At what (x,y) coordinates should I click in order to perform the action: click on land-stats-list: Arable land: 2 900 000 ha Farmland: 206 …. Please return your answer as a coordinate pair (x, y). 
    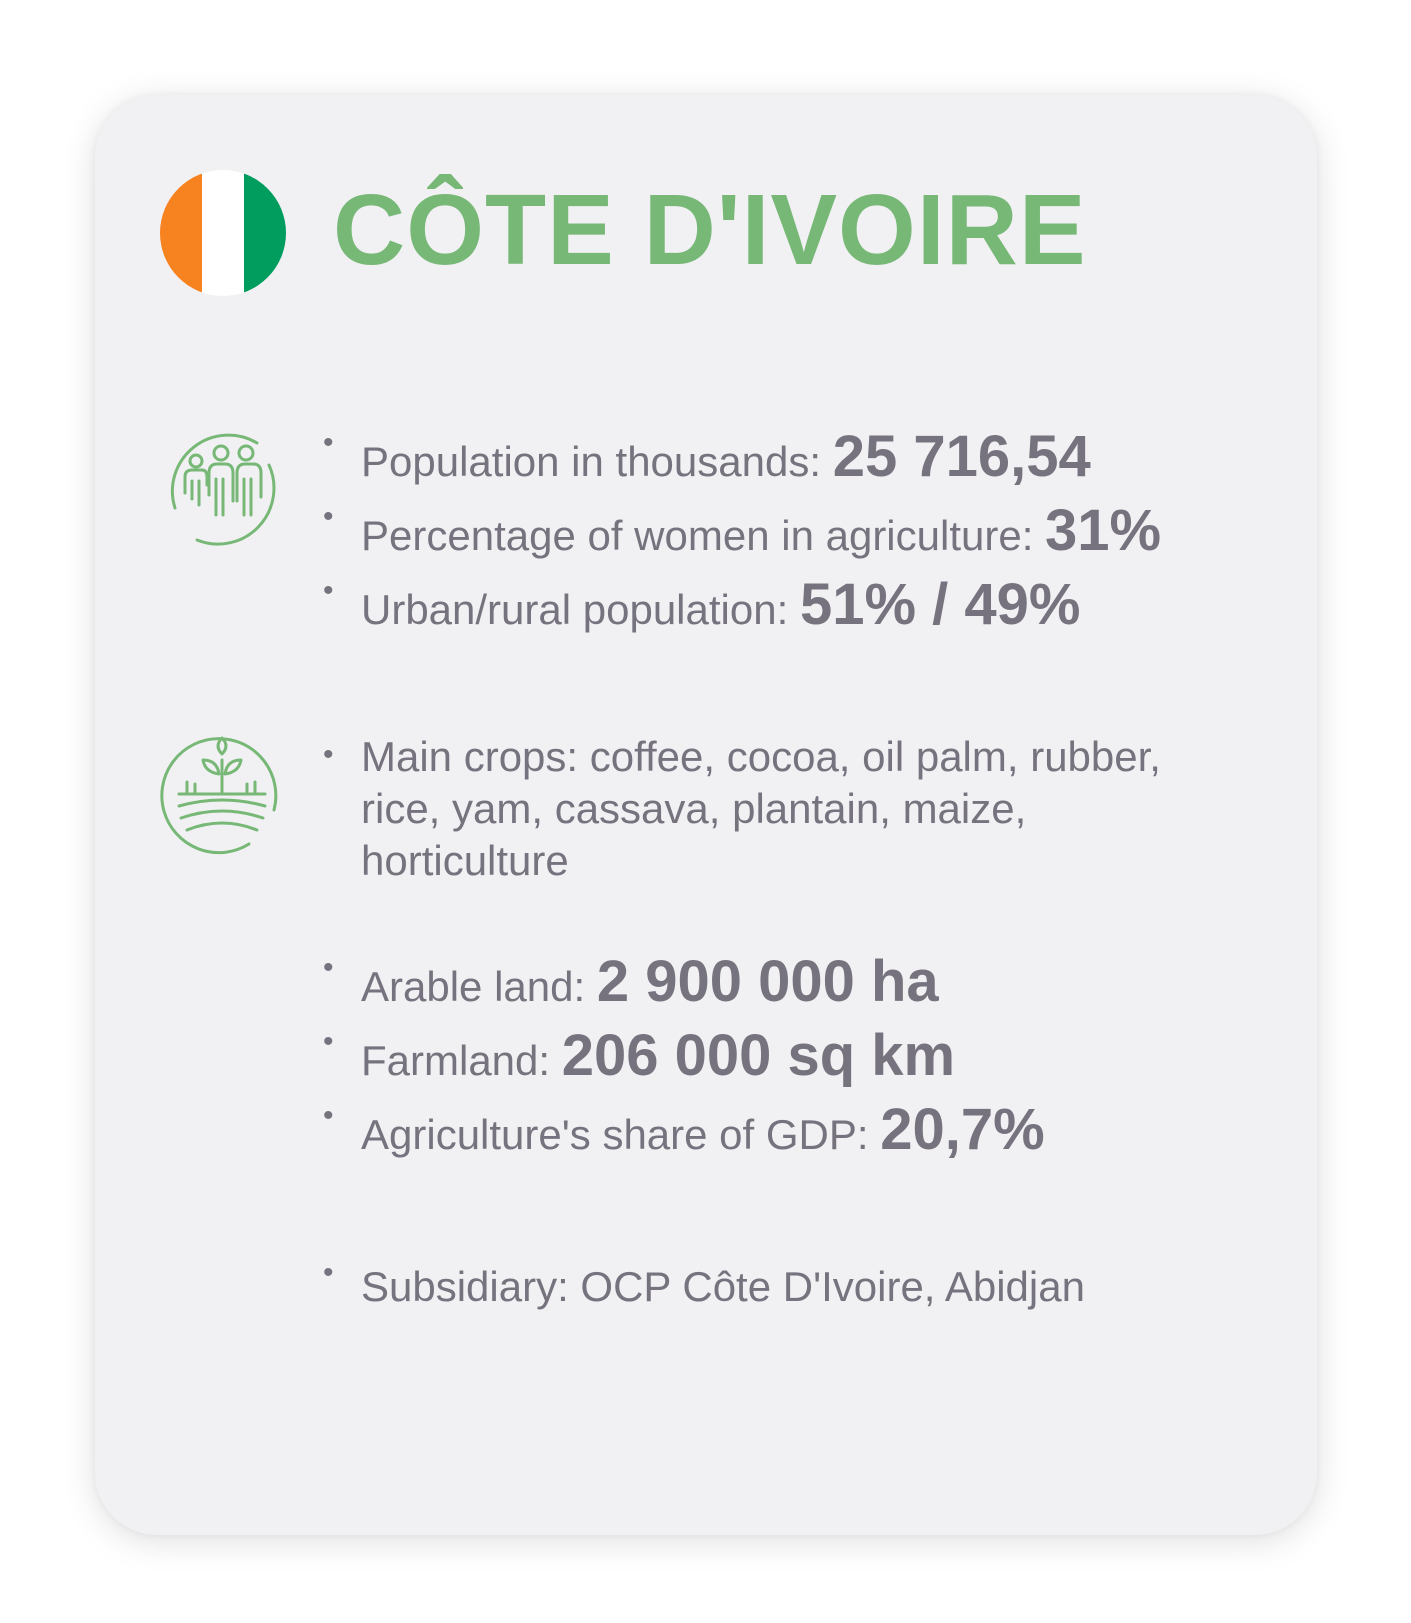
    Looking at the image, I should click on (813, 1056).